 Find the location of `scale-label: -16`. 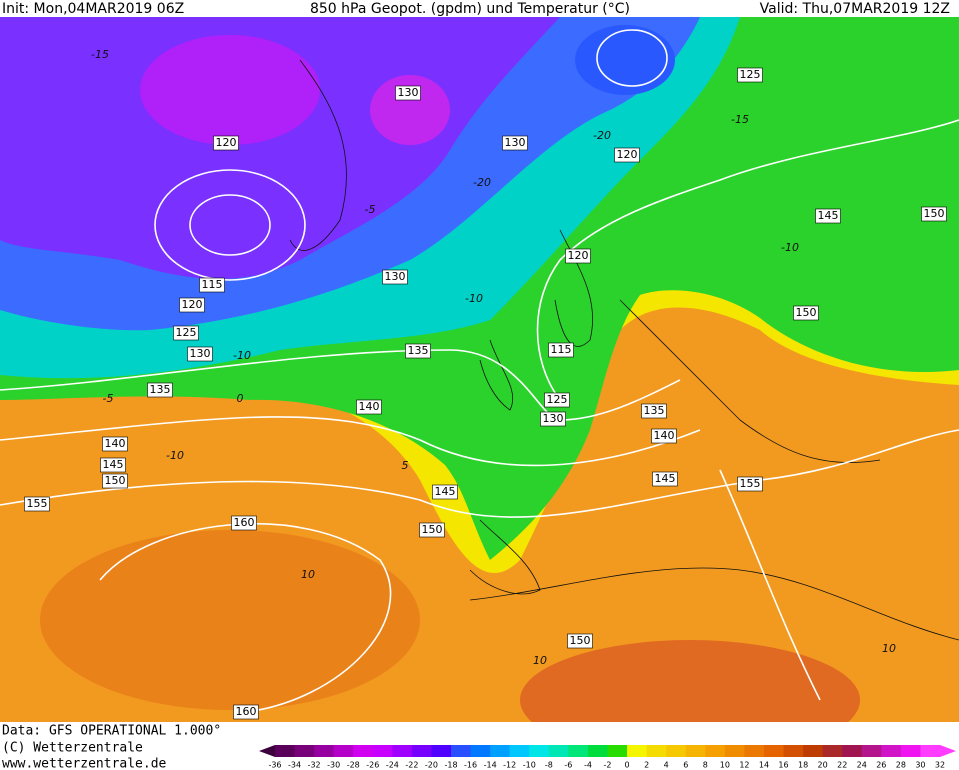

scale-label: -16 is located at coordinates (470, 765).